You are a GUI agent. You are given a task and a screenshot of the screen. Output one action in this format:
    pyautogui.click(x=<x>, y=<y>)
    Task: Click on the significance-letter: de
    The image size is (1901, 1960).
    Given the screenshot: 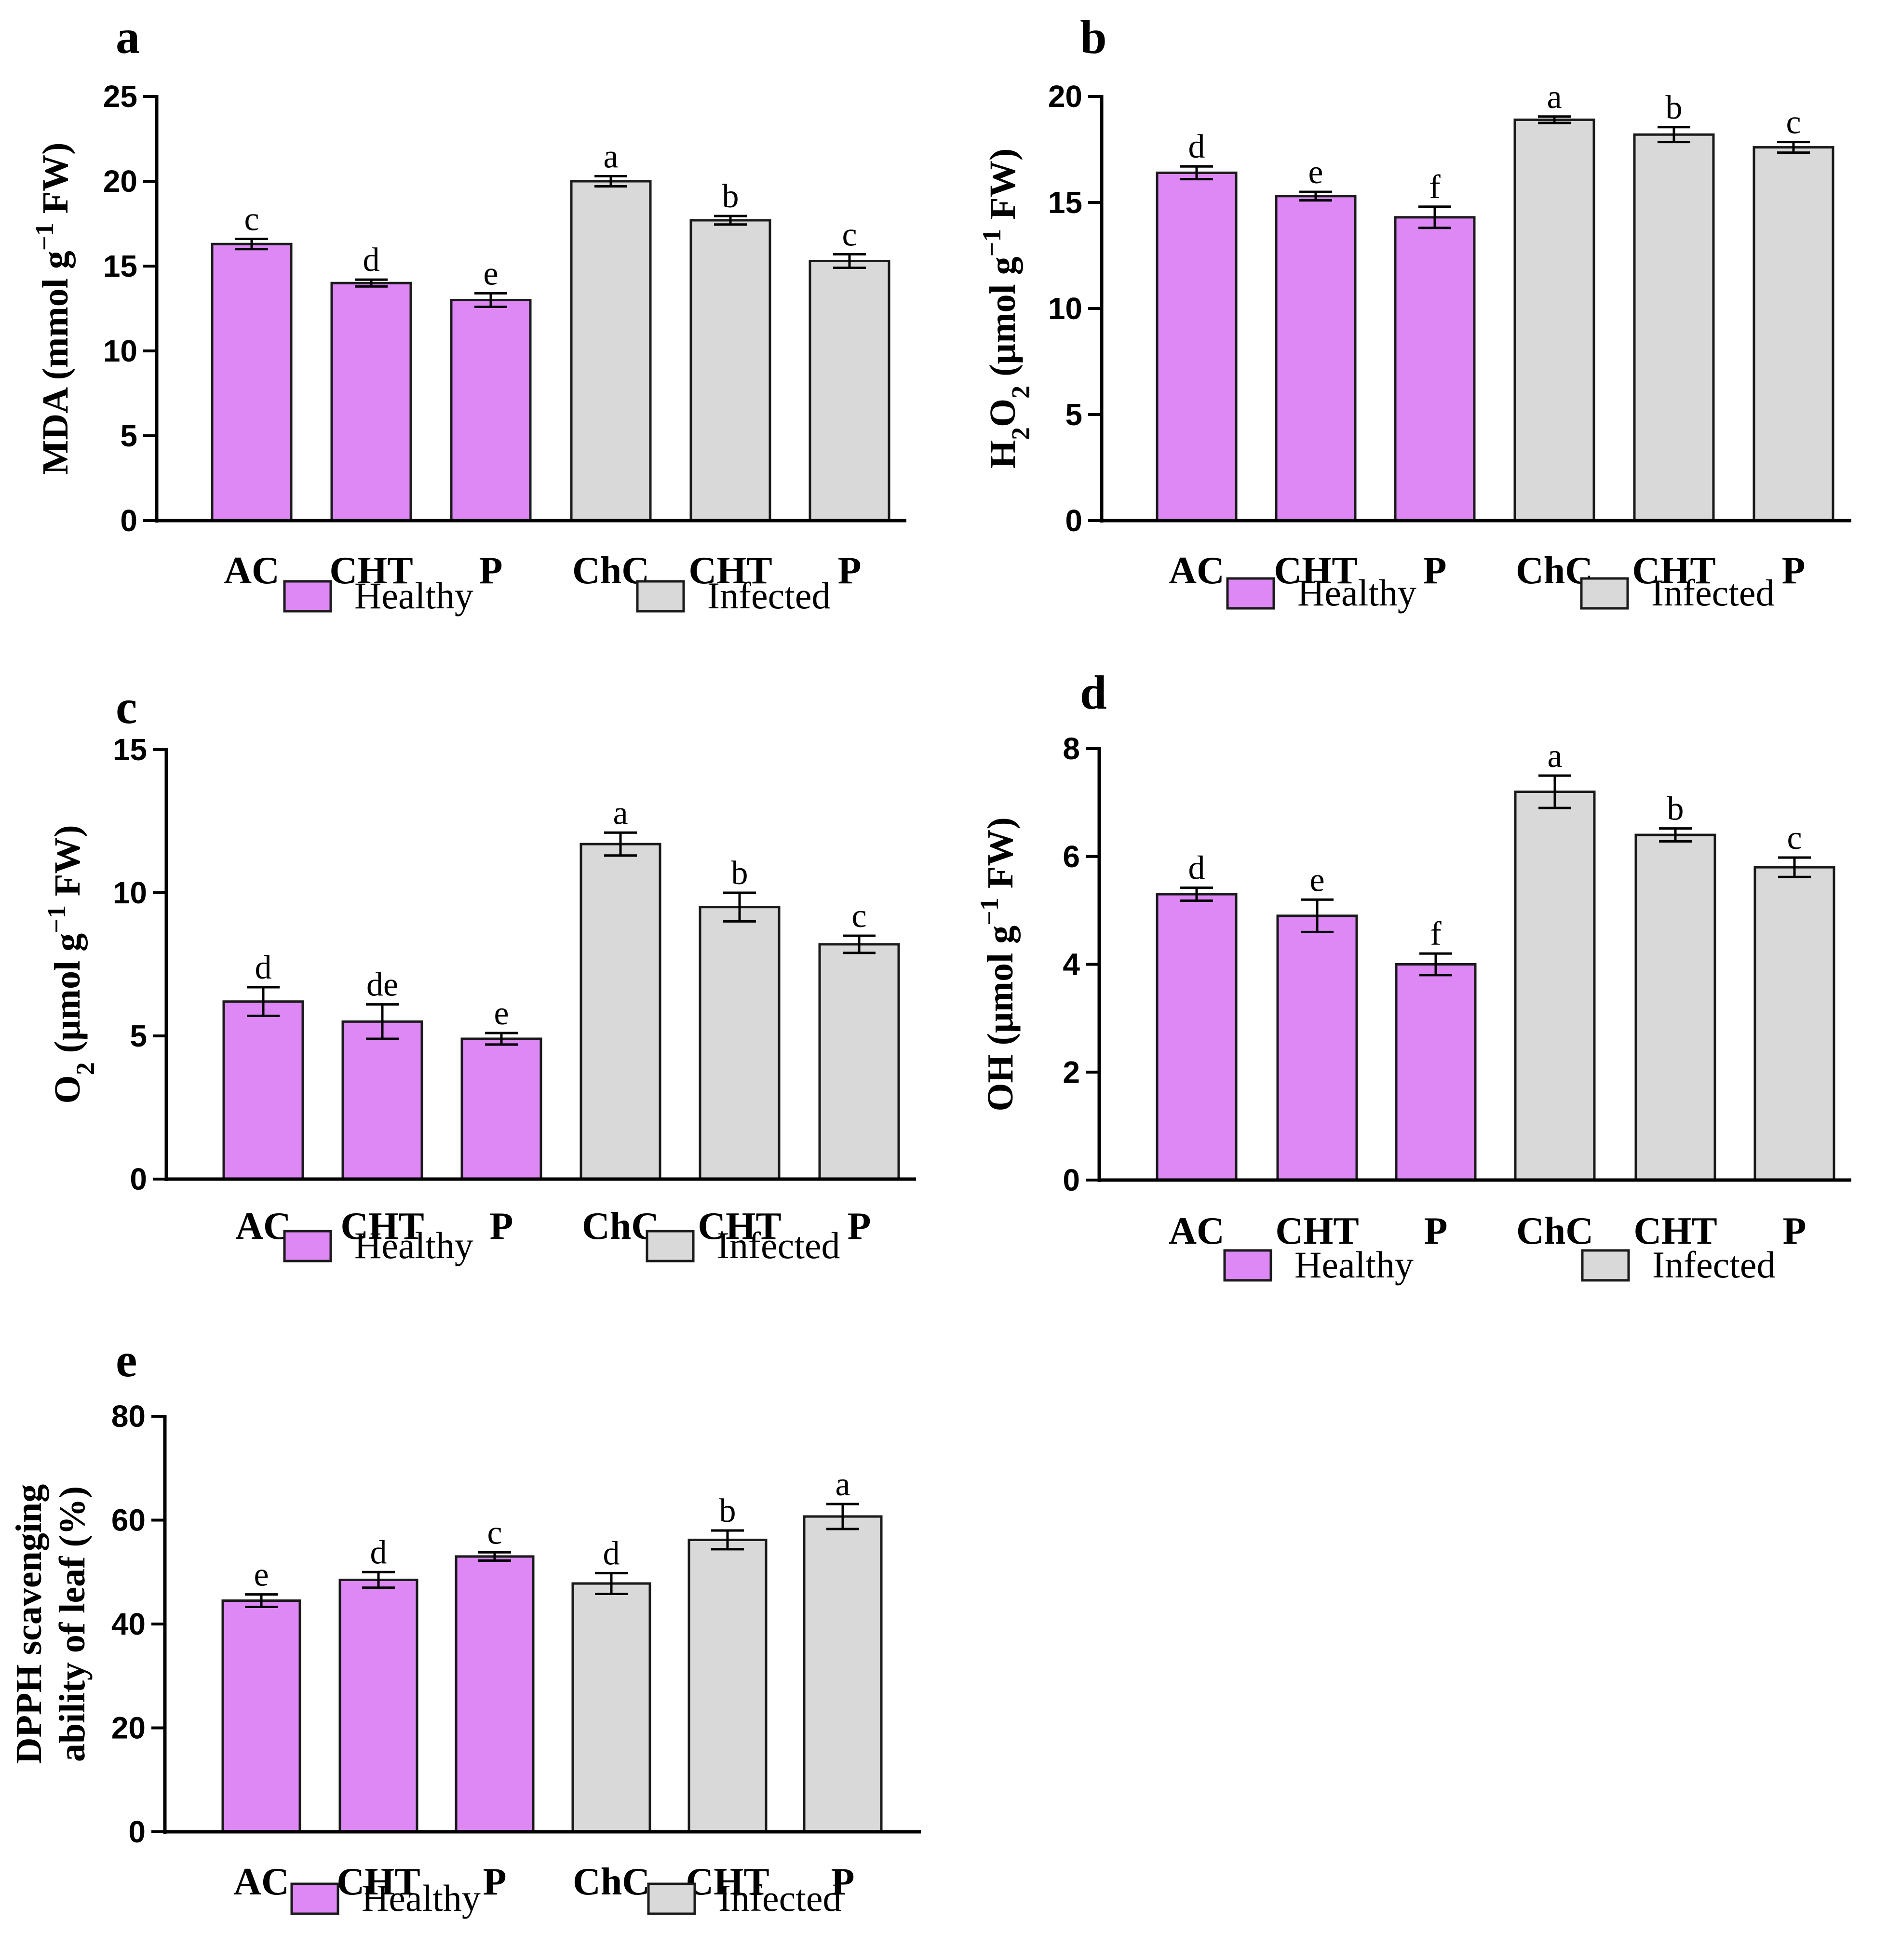 What is the action you would take?
    pyautogui.click(x=382, y=985)
    